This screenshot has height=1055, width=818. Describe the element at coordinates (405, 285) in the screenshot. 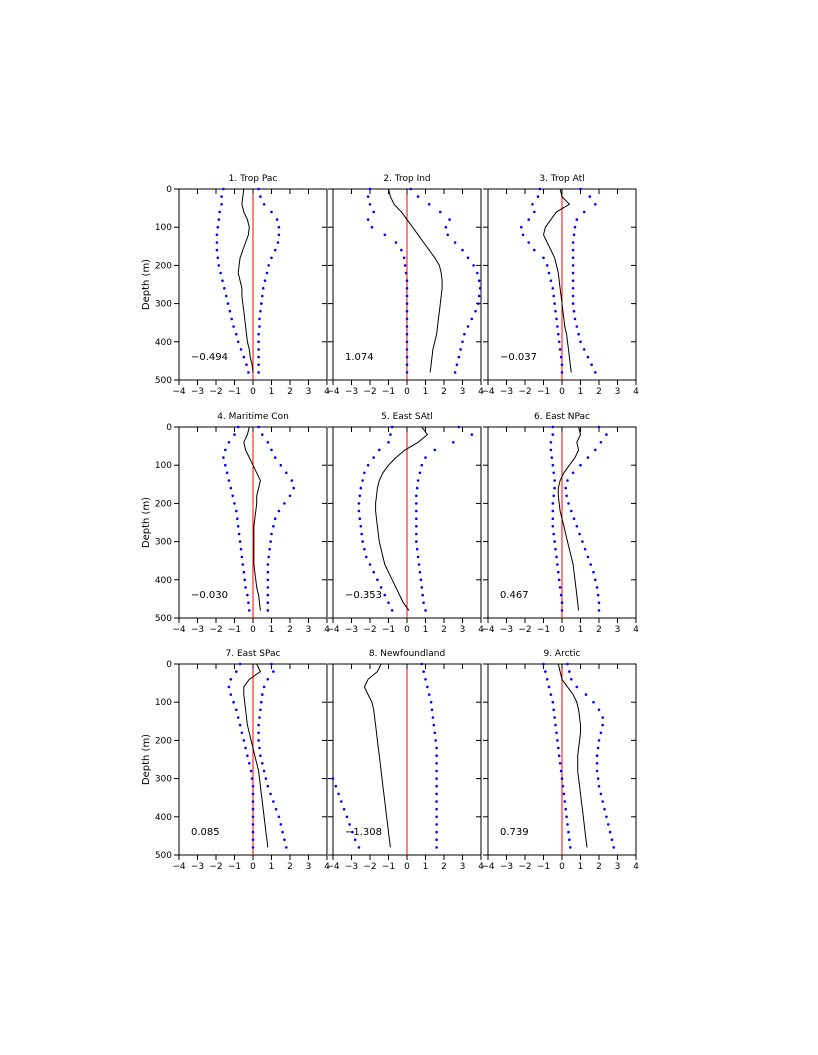

I see `panel-2: −4 −3 −2 −1 0 1 2 3 4 2. Trop Ind 1.074` at that location.